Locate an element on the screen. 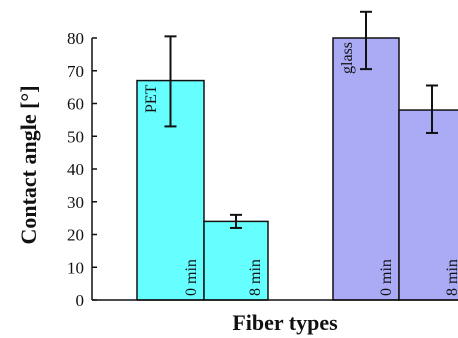 This screenshot has width=458, height=338. y-tick-label: 0 is located at coordinates (80, 300).